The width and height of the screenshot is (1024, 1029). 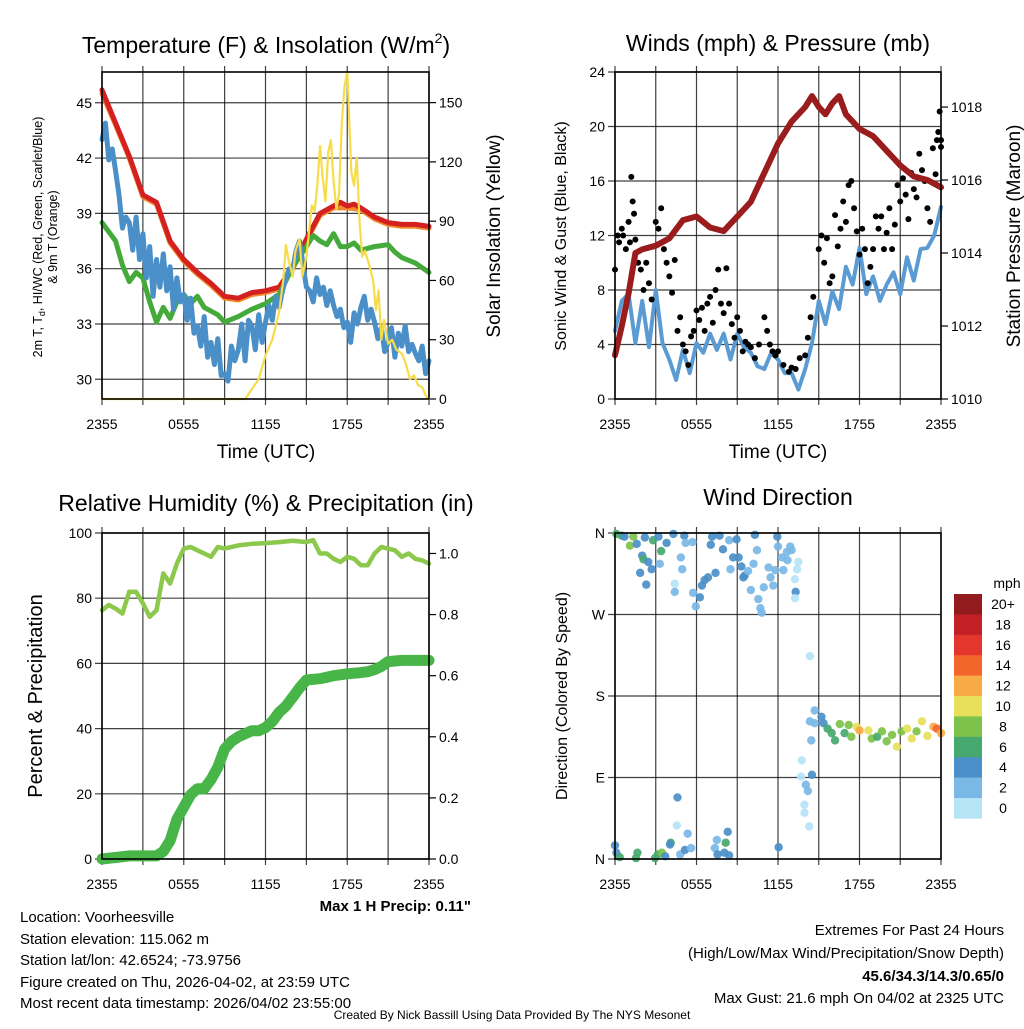 What do you see at coordinates (494, 235) in the screenshot?
I see `solar-insolation-ylabel: Solar Insolation (Yellow)` at bounding box center [494, 235].